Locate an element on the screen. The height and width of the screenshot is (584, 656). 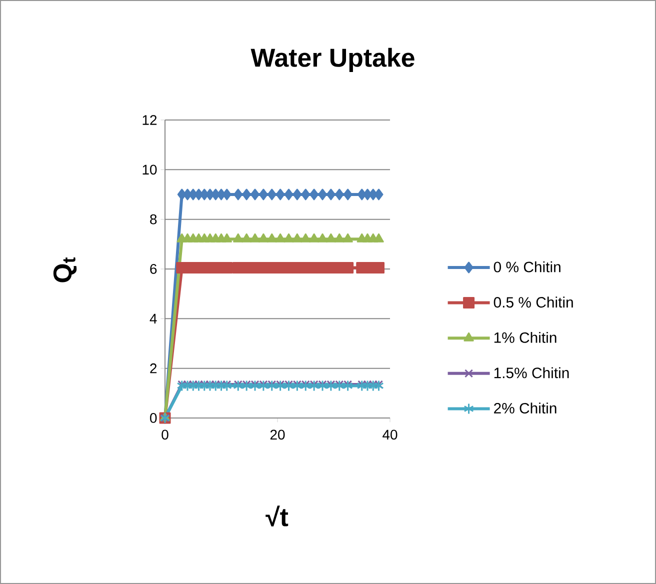
y-tick-label: 12 is located at coordinates (149, 120).